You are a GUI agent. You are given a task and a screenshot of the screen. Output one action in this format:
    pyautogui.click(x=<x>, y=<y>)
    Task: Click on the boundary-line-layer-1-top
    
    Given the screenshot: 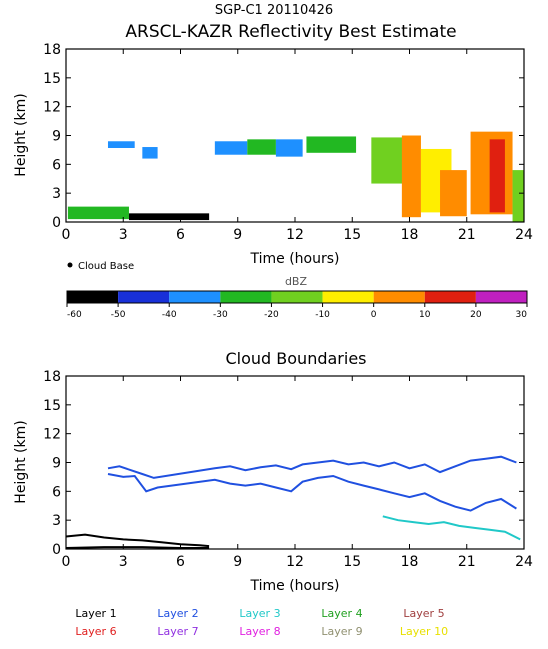 What is the action you would take?
    pyautogui.click(x=137, y=540)
    